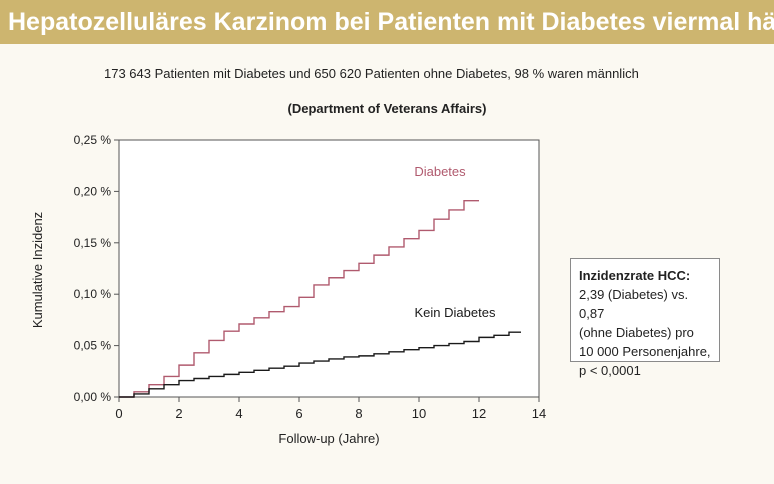 The image size is (774, 484). Describe the element at coordinates (539, 413) in the screenshot. I see `x-tick-label: 14` at that location.